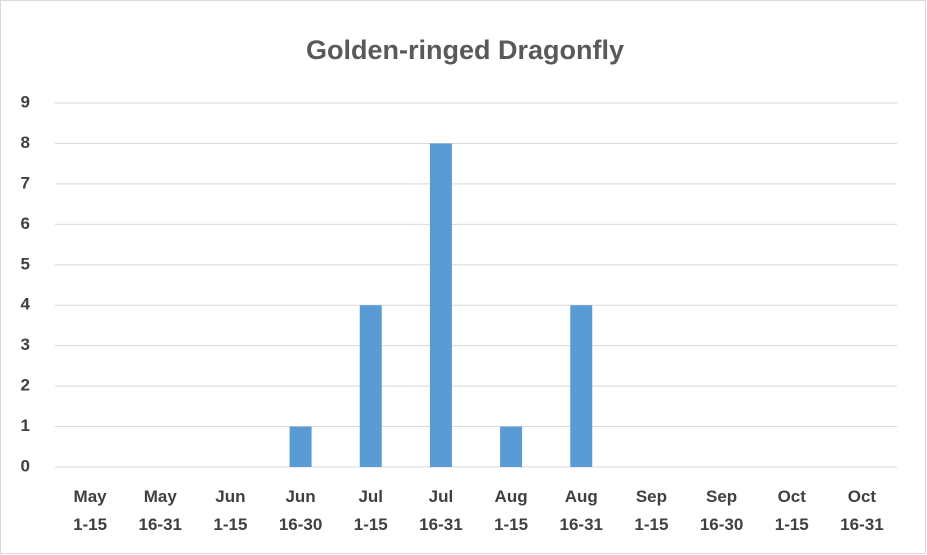 The width and height of the screenshot is (927, 555). I want to click on x-tick-label: Aug 16-31, so click(581, 510).